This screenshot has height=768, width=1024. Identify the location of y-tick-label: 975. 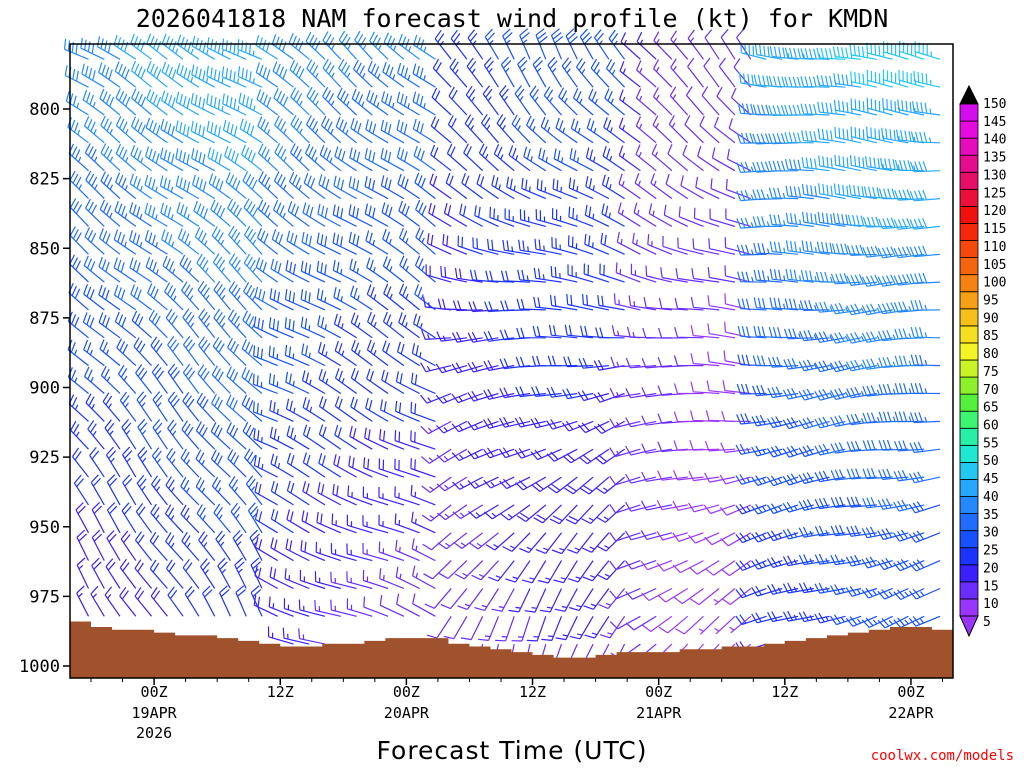
(44, 597).